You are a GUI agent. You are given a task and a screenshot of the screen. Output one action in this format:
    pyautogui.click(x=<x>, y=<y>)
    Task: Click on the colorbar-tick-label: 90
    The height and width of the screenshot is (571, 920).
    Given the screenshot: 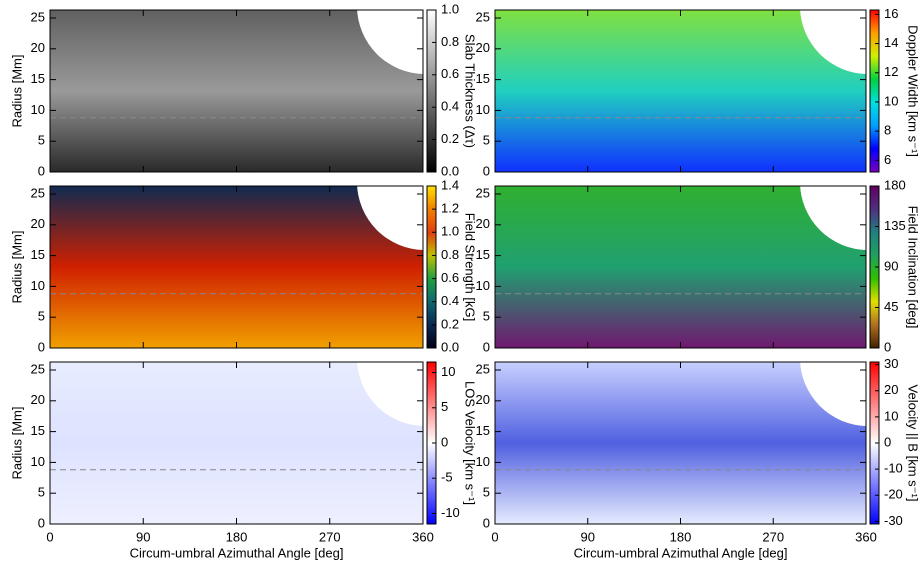 What is the action you would take?
    pyautogui.click(x=891, y=265)
    